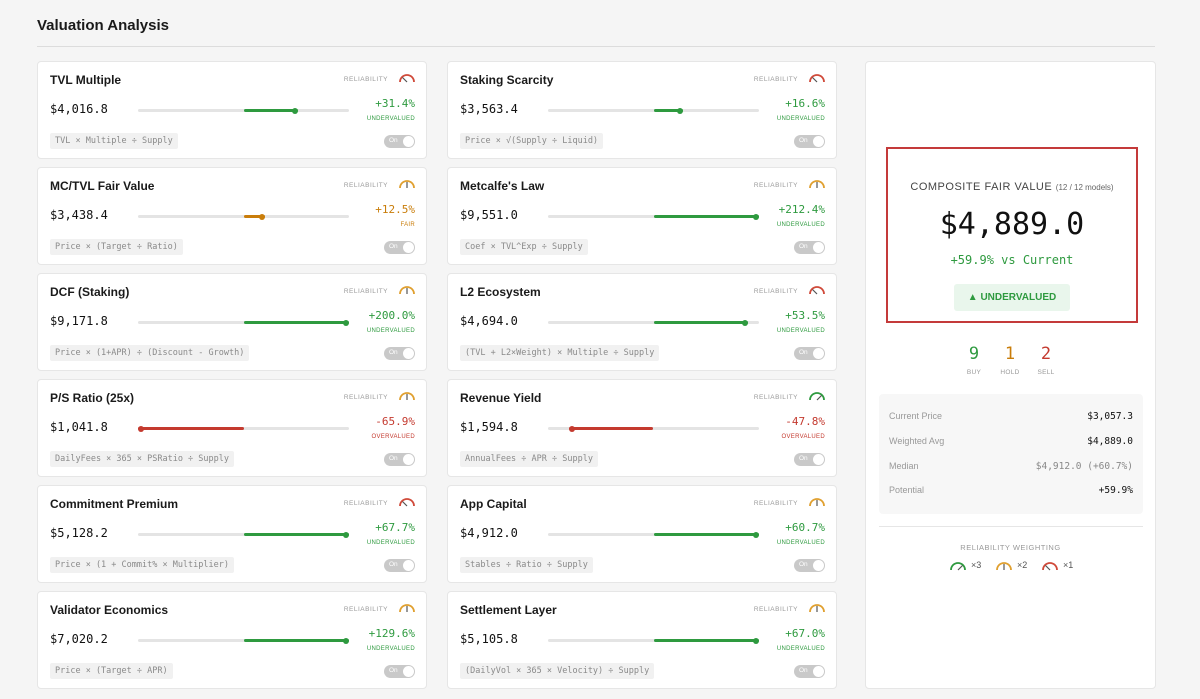  Describe the element at coordinates (805, 421) in the screenshot. I see `model-percent-change: -47.8%` at that location.